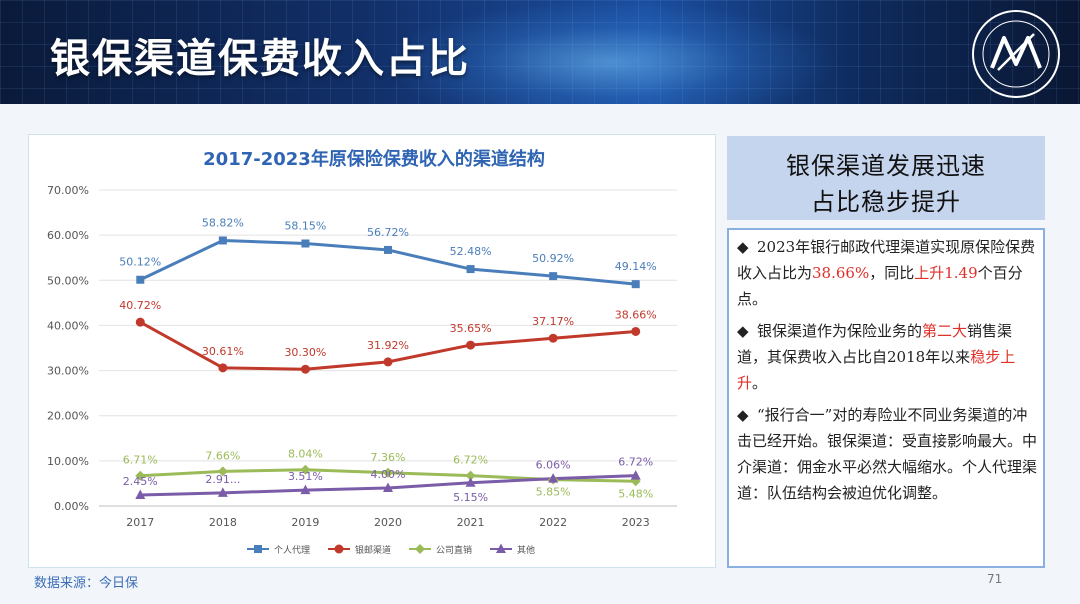 Image resolution: width=1080 pixels, height=604 pixels. I want to click on data-label: 58.82%, so click(223, 222).